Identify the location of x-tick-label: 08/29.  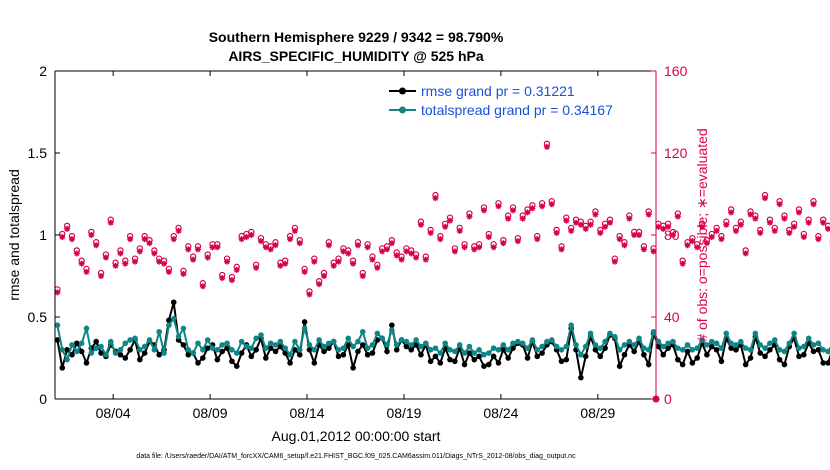
(597, 413).